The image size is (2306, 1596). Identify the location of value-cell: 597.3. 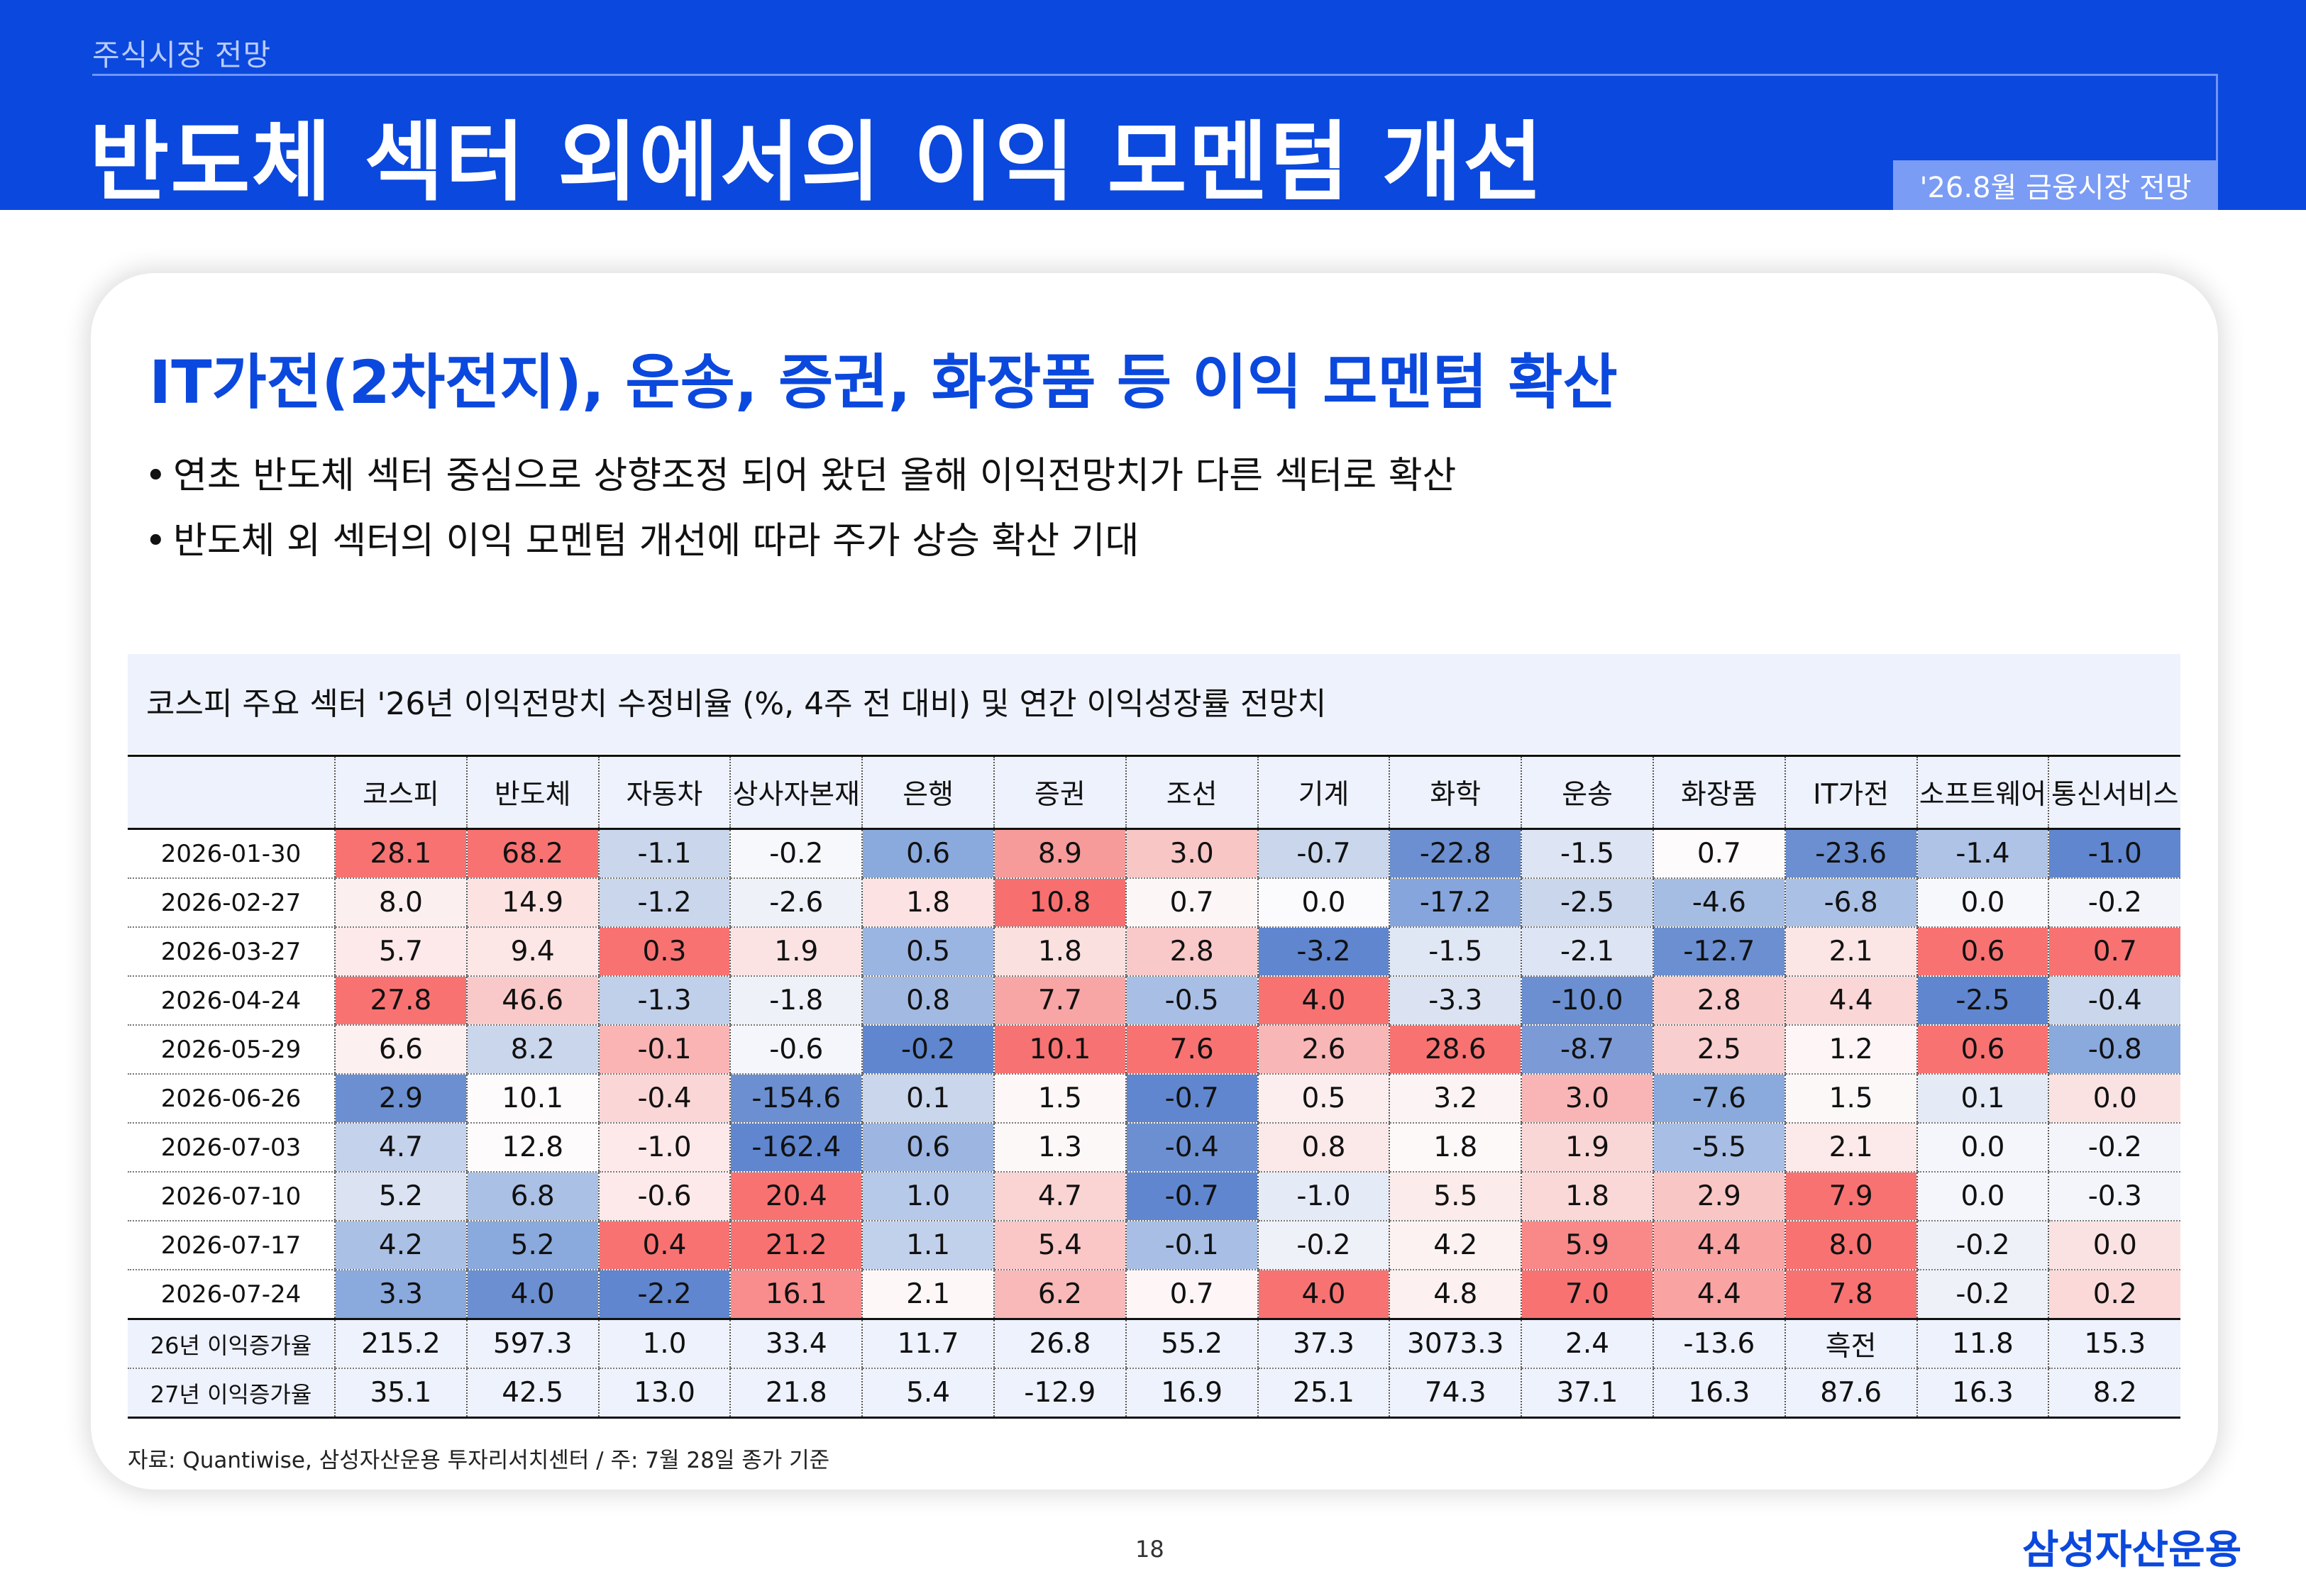
(532, 1343).